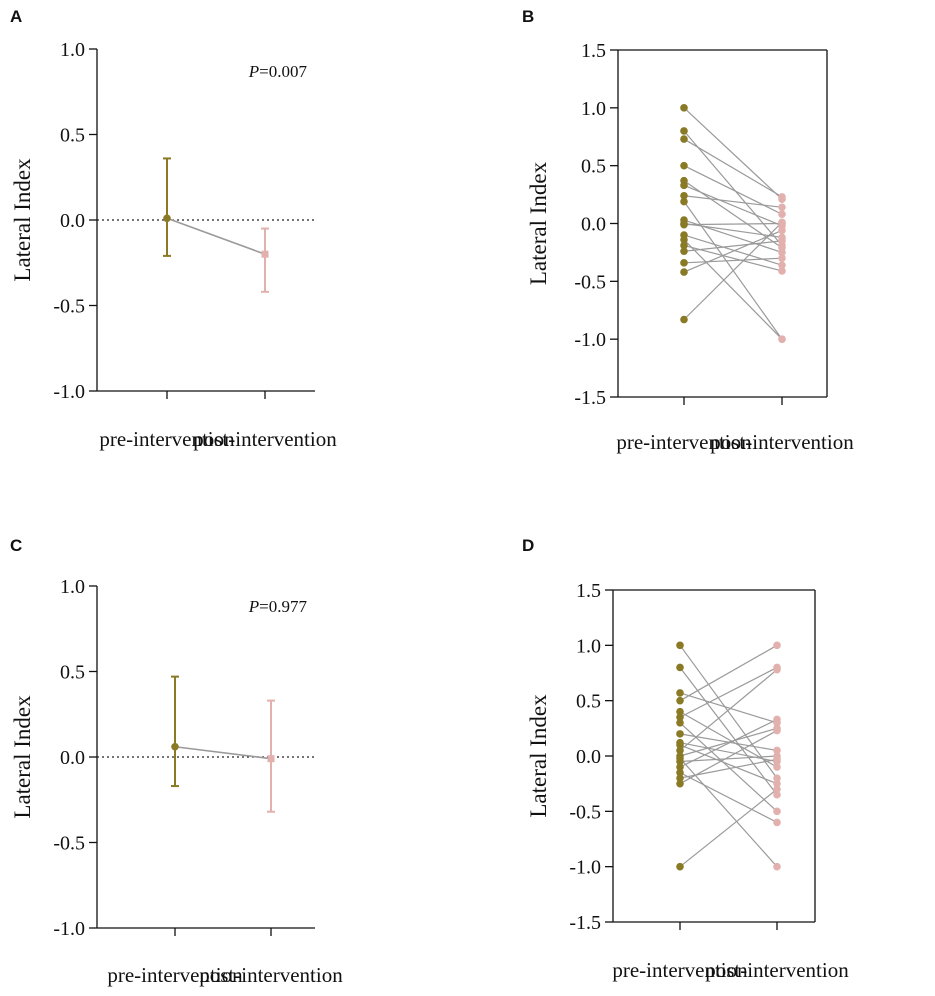 Image resolution: width=935 pixels, height=996 pixels. I want to click on panel-letter: A, so click(16, 16).